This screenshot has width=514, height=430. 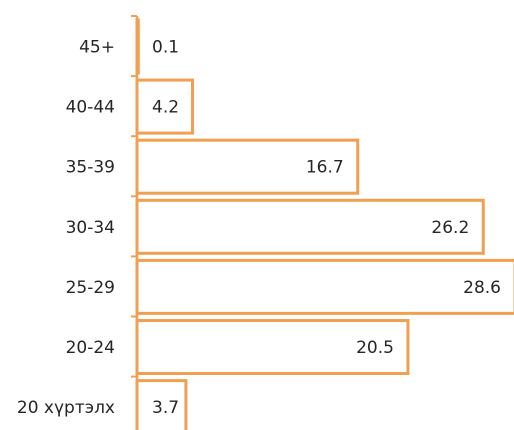 I want to click on value-label: 0.1, so click(x=165, y=48).